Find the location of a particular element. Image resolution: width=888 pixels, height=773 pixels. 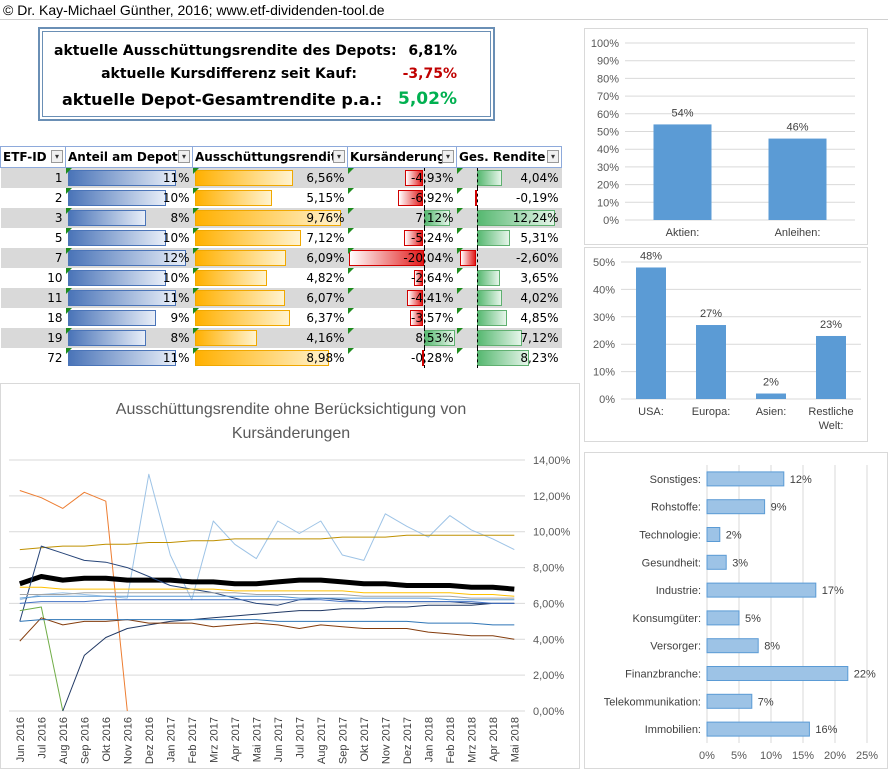

header-ges-rendite-label: Ges. Rendite is located at coordinates (502, 157).